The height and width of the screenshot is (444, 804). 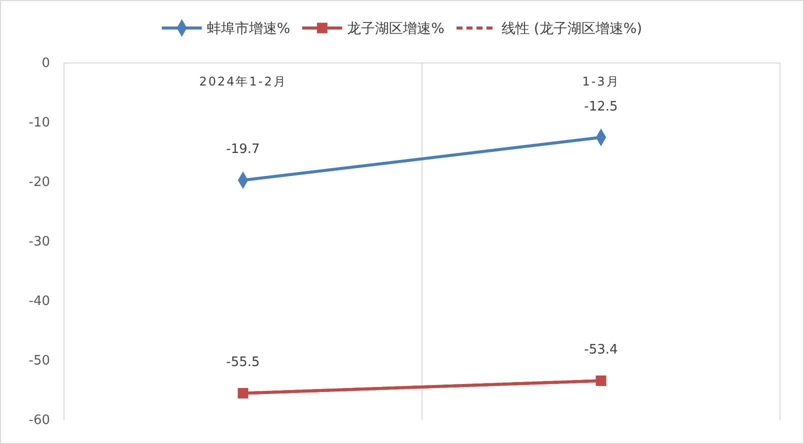 I want to click on y-tick-label: -10, so click(x=39, y=123).